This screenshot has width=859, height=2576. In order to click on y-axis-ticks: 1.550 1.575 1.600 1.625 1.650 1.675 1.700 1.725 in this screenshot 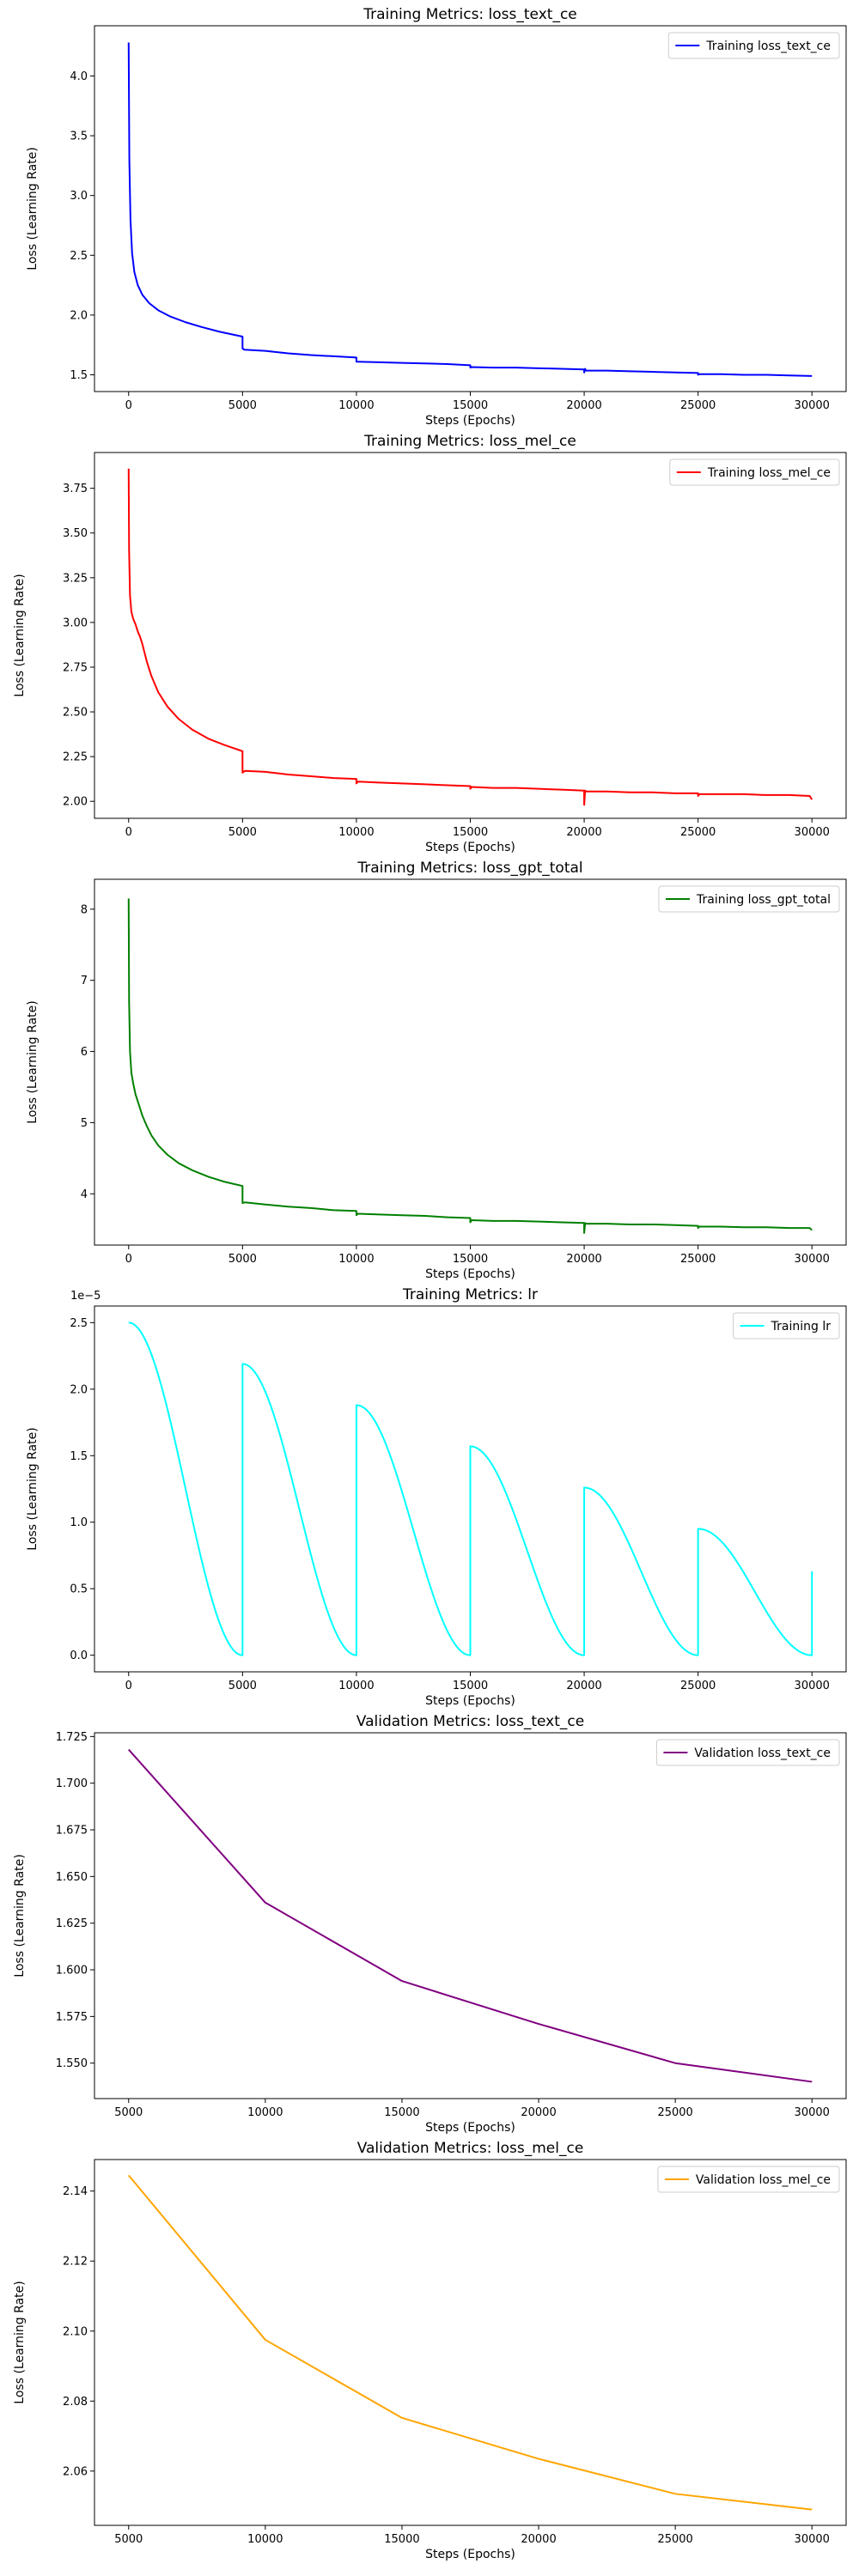, I will do `click(75, 1901)`.